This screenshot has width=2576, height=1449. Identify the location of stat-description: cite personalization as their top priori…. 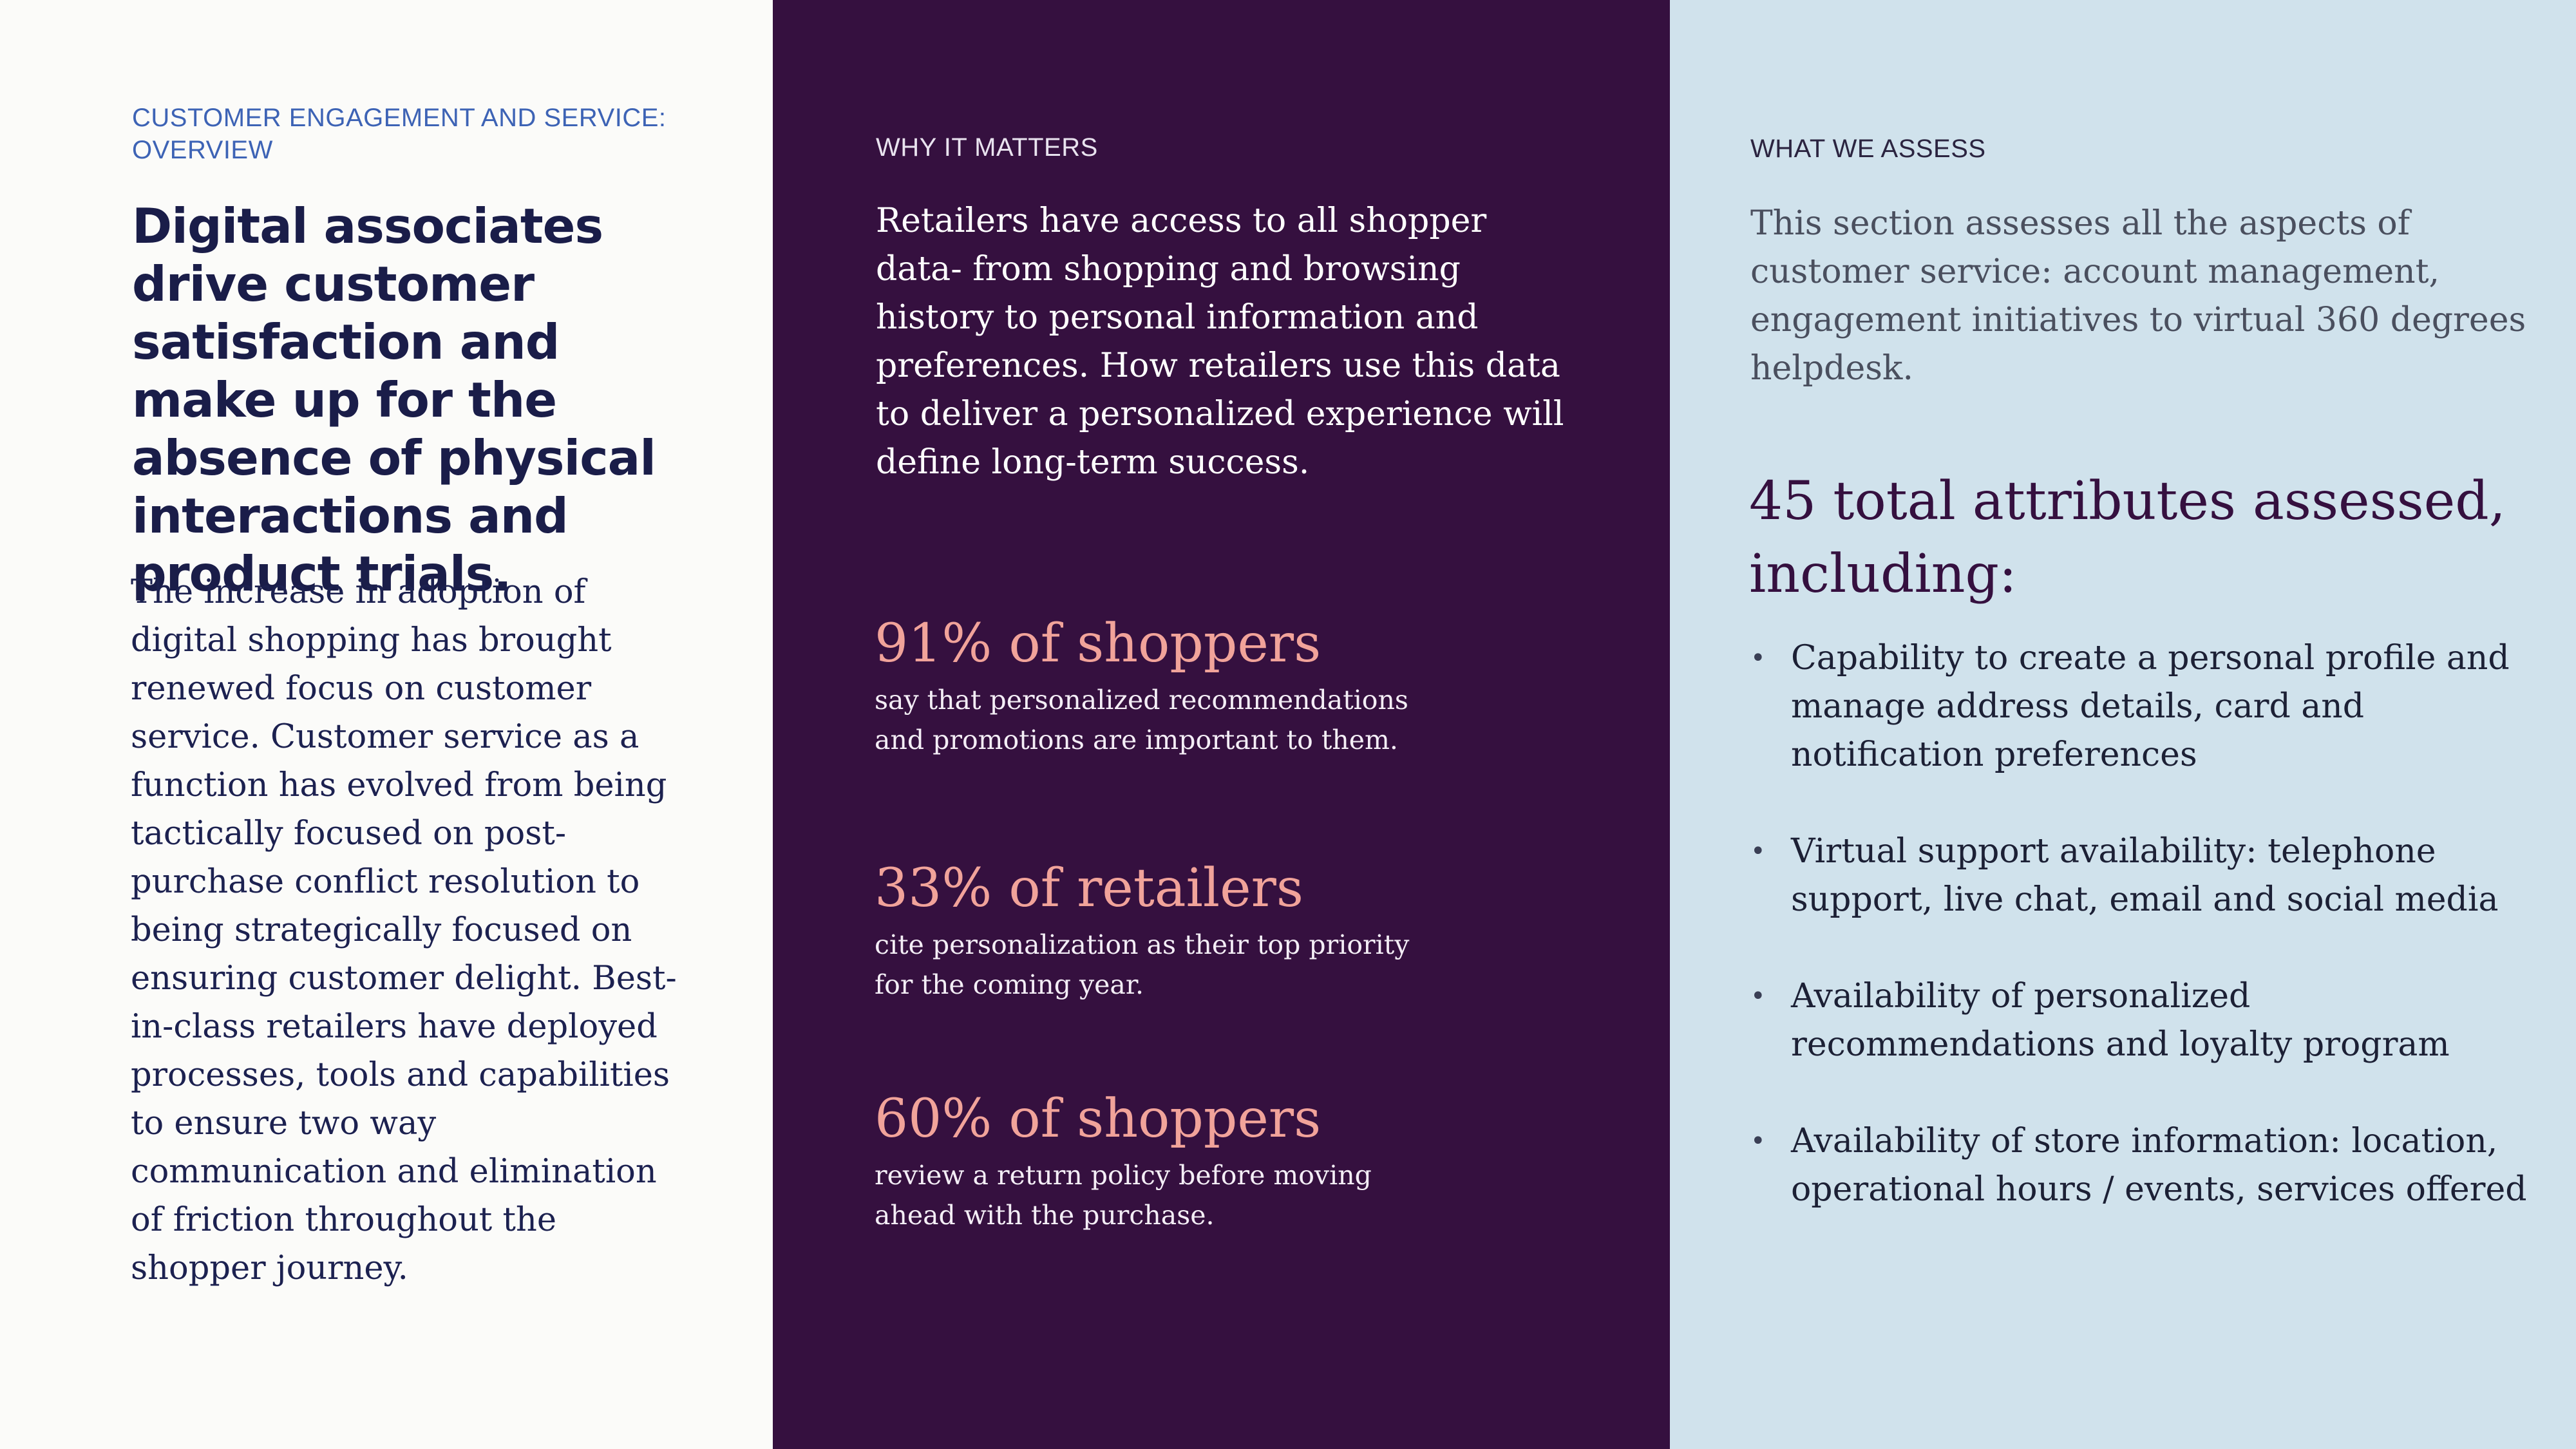
(1142, 965).